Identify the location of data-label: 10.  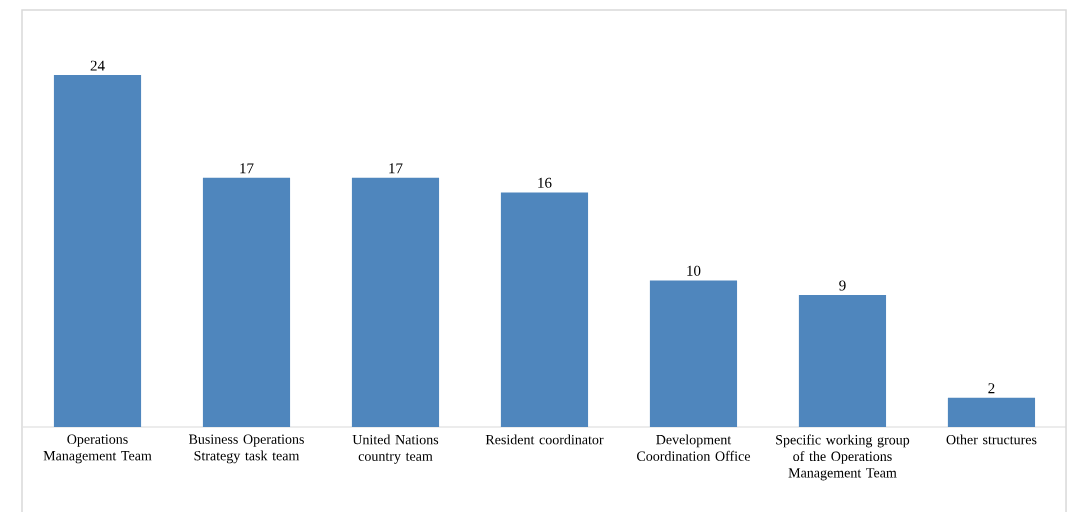
(694, 270).